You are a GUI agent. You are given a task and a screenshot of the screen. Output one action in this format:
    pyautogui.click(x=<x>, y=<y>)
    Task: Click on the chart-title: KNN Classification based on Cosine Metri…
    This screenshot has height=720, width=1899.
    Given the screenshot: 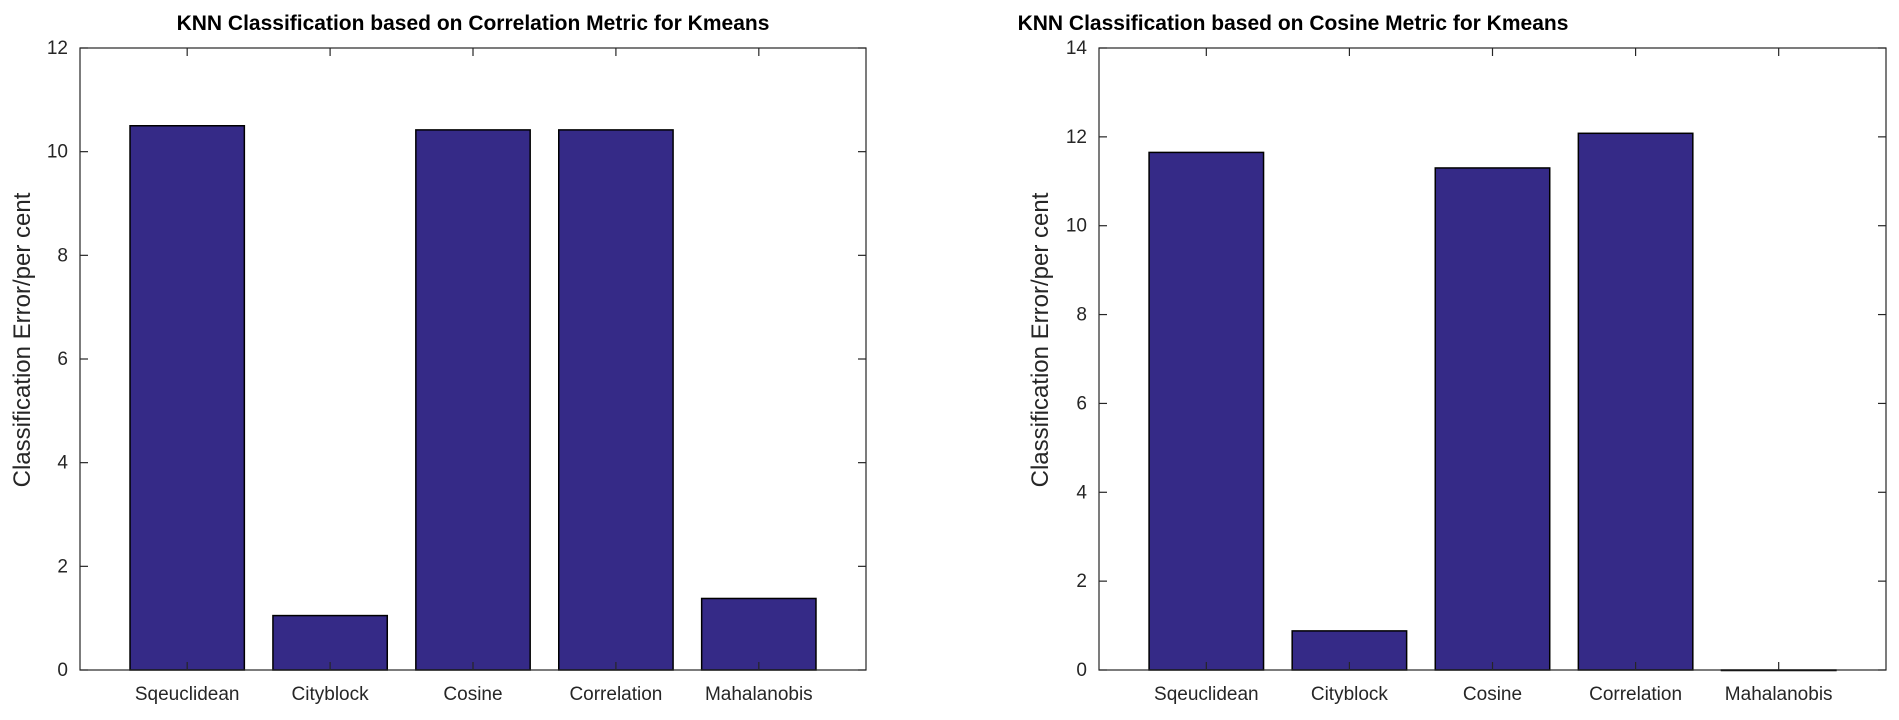 What is the action you would take?
    pyautogui.click(x=1293, y=23)
    